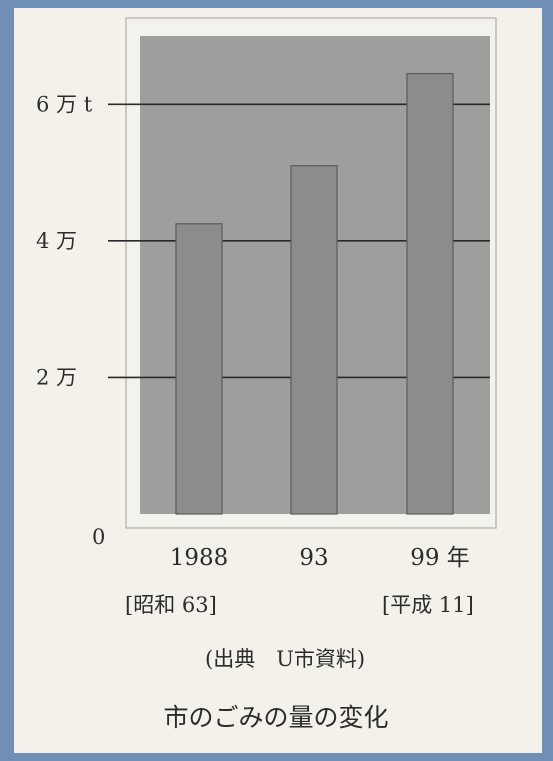 The image size is (553, 761). I want to click on era-label-heisei: [平成 11], so click(428, 605).